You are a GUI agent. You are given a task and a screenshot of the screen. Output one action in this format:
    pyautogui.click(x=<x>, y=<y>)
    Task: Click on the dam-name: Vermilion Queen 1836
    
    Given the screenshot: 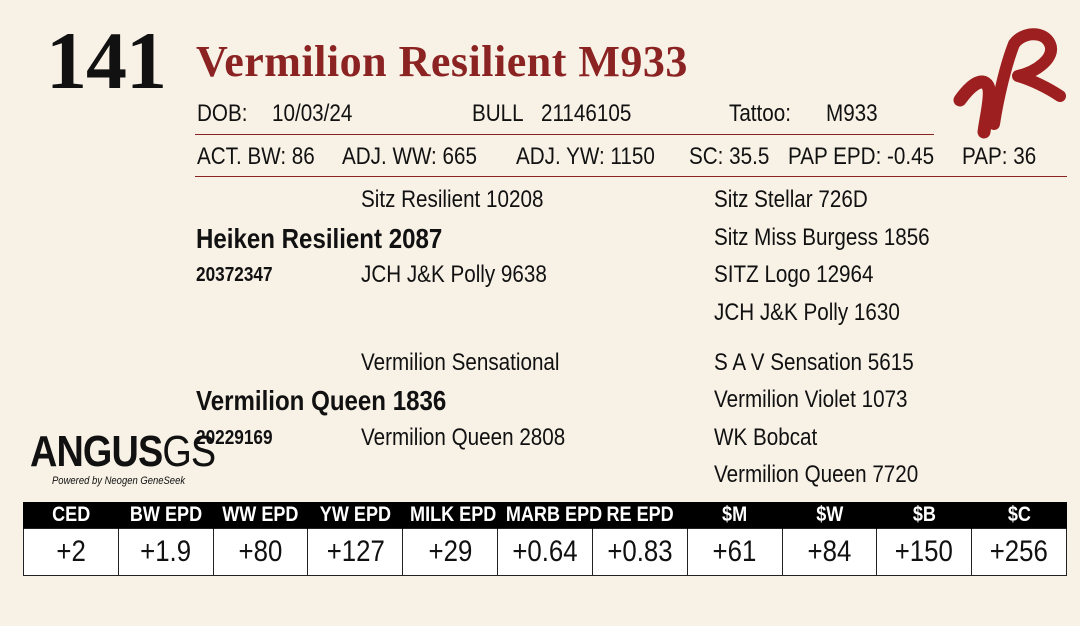 What is the action you would take?
    pyautogui.click(x=321, y=400)
    